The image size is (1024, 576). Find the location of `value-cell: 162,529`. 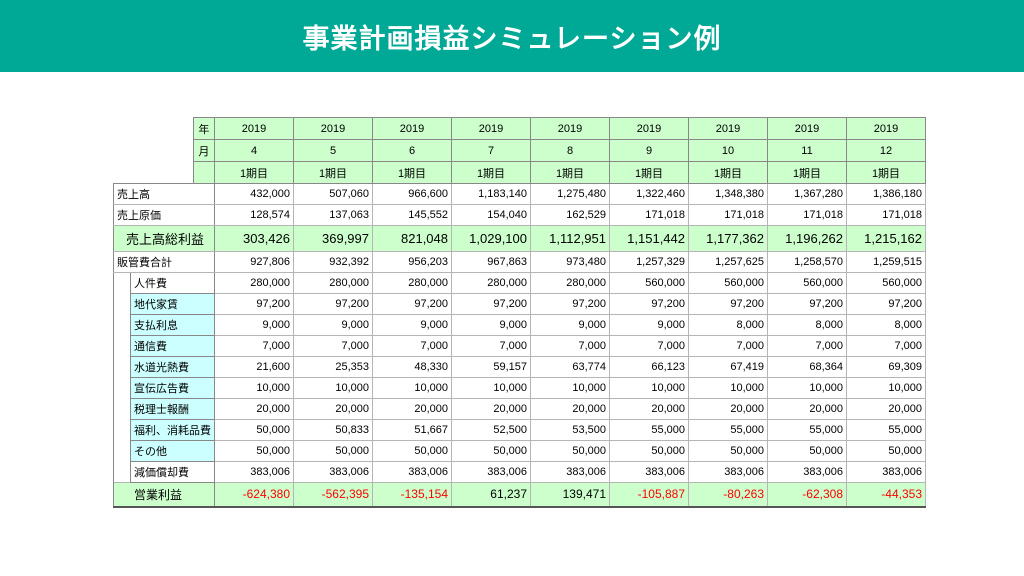

value-cell: 162,529 is located at coordinates (570, 215).